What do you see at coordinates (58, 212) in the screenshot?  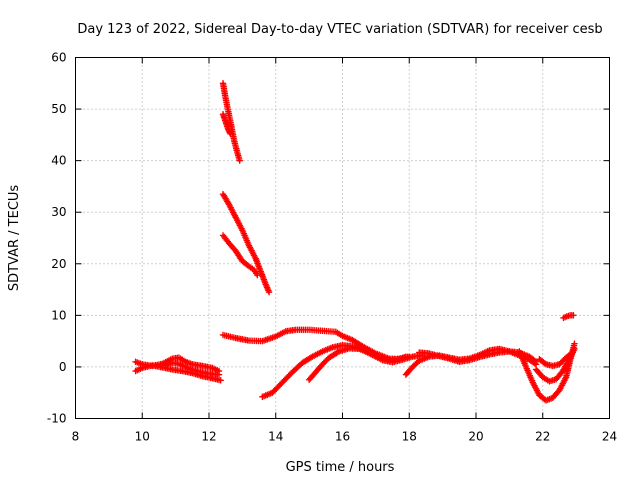 I see `y-tick-label: 30` at bounding box center [58, 212].